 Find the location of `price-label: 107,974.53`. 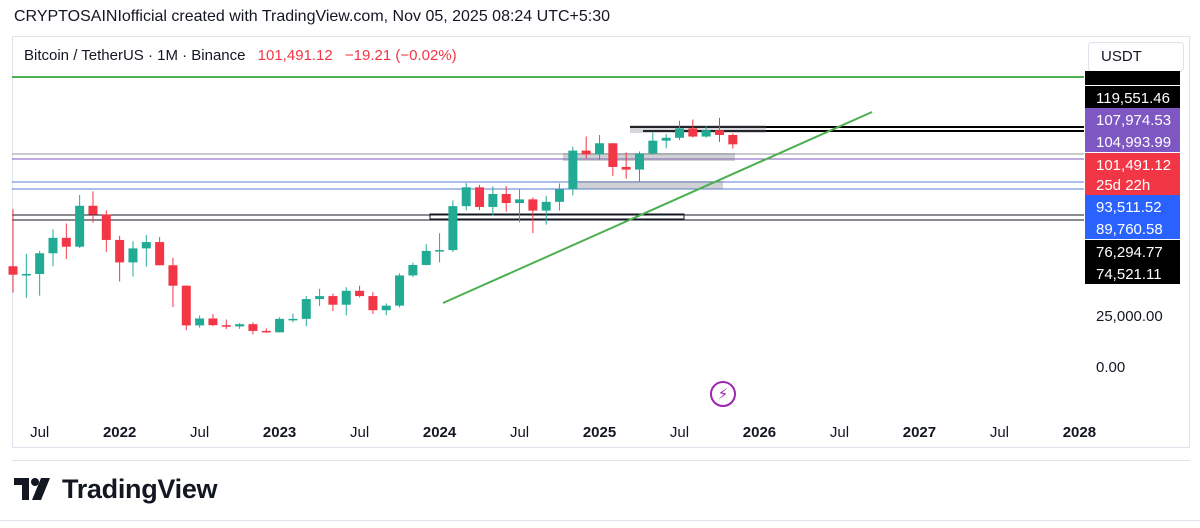

price-label: 107,974.53 is located at coordinates (1133, 120).